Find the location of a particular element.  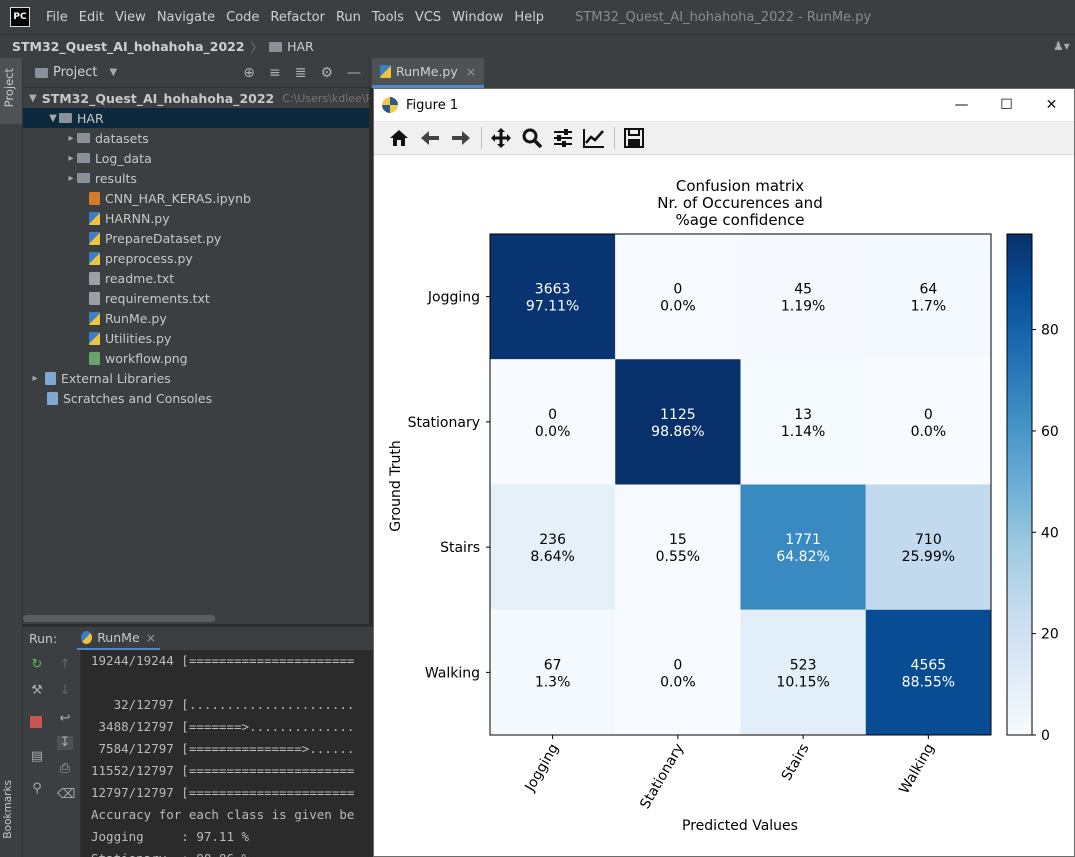

image-file-icon is located at coordinates (94, 358).